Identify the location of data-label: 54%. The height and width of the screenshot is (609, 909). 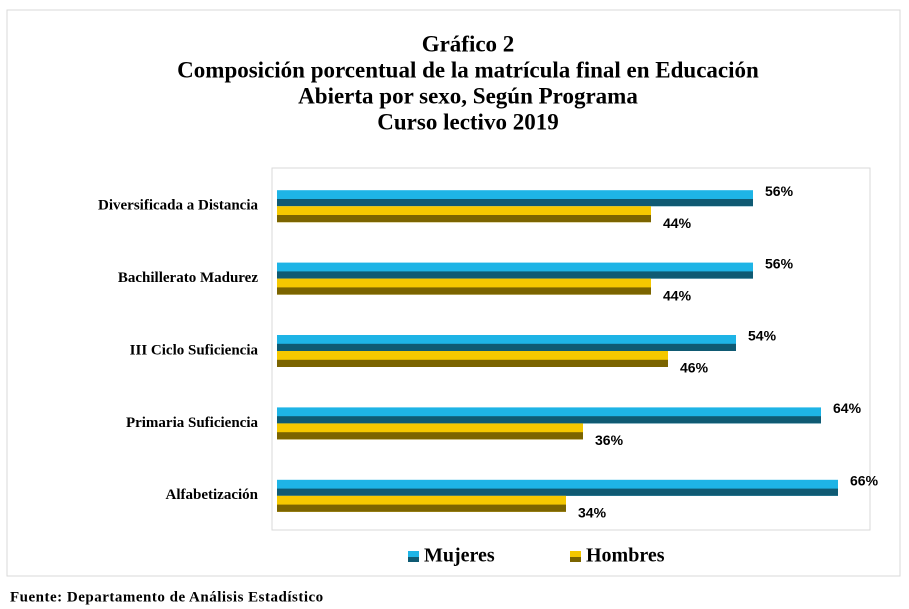
(762, 336).